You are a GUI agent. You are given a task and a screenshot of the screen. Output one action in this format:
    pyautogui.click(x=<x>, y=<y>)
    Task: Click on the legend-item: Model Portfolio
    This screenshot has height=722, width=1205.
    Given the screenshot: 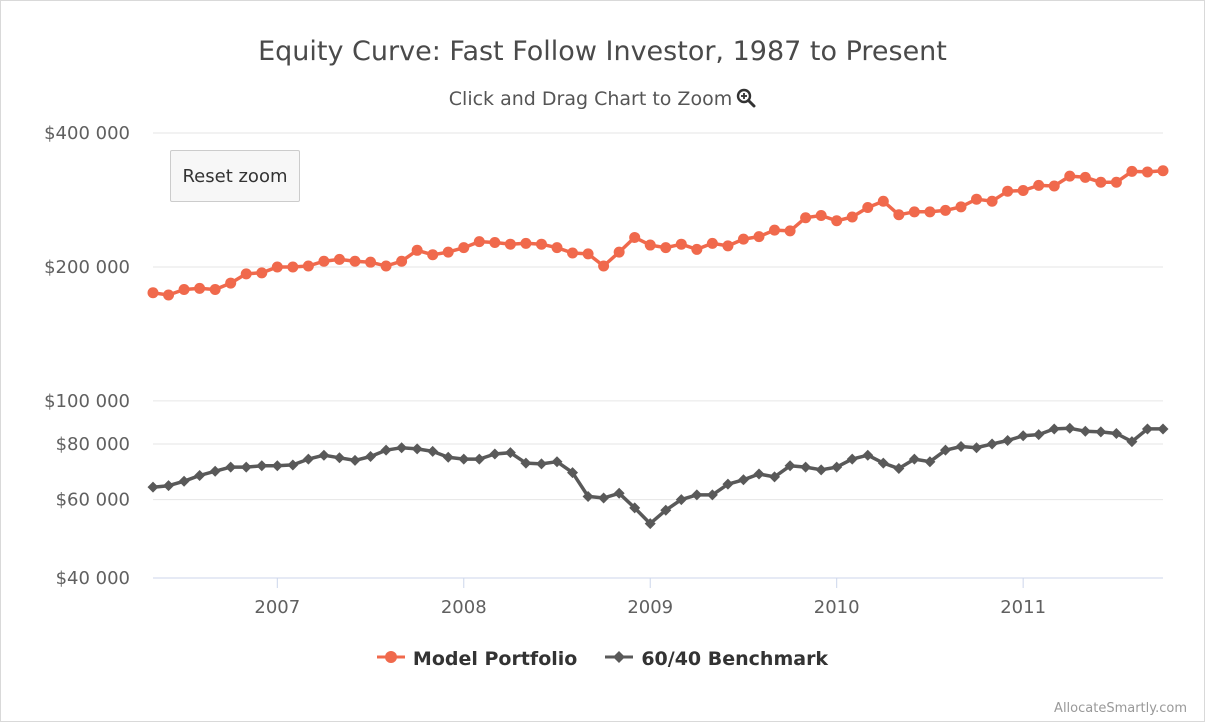 What is the action you would take?
    pyautogui.click(x=476, y=659)
    